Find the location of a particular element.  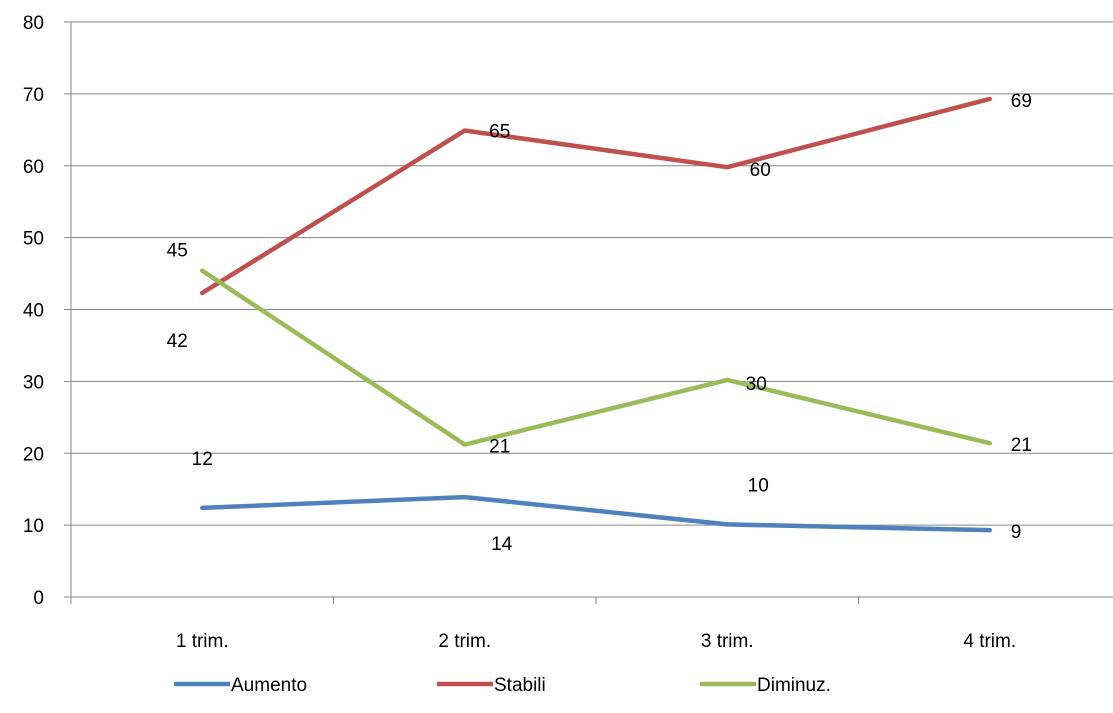

y-tick-label: 40 is located at coordinates (33, 311).